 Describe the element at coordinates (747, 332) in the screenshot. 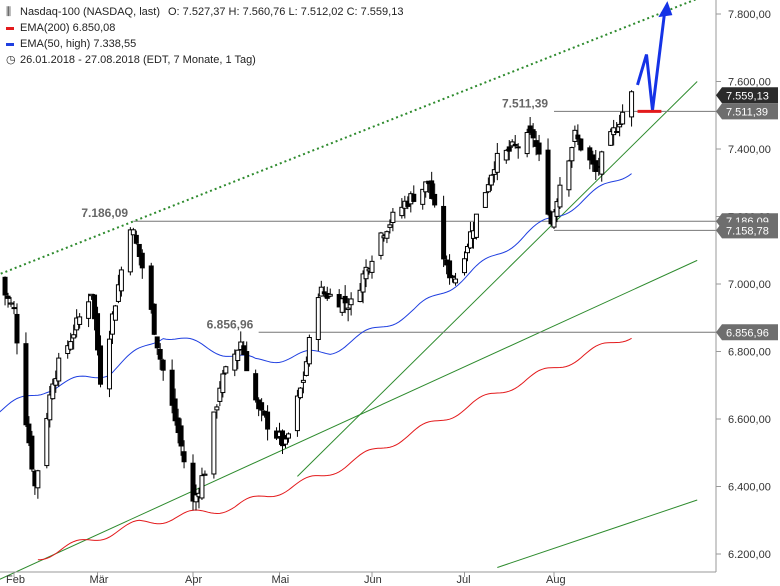

I see `level-box: 6.856,96` at that location.